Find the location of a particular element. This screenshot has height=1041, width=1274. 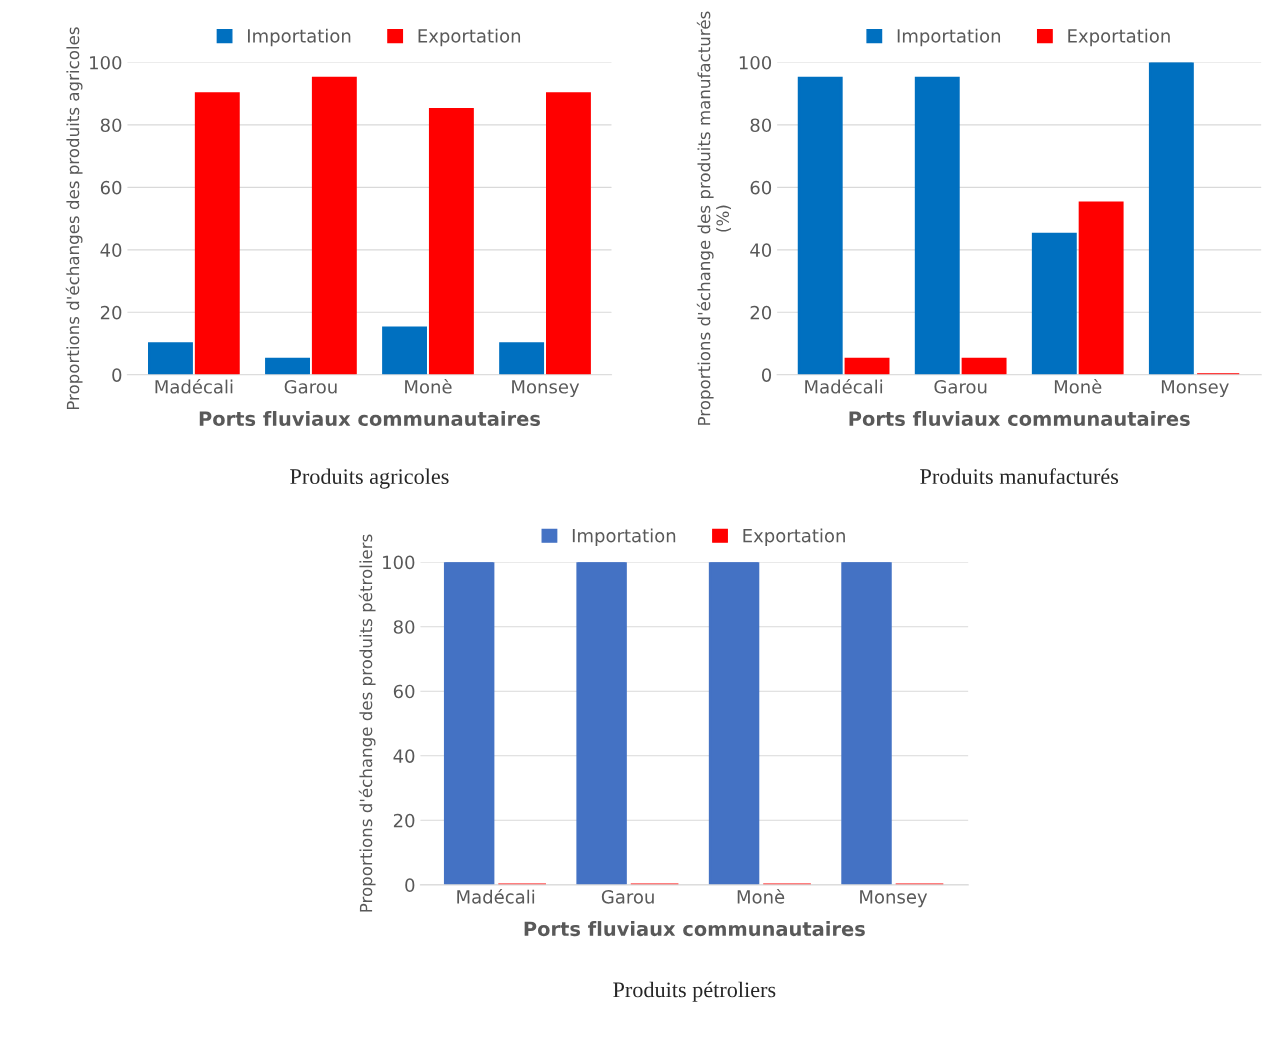

y-axis-title: Proportions d'échange des produits pétroliers is located at coordinates (367, 723).